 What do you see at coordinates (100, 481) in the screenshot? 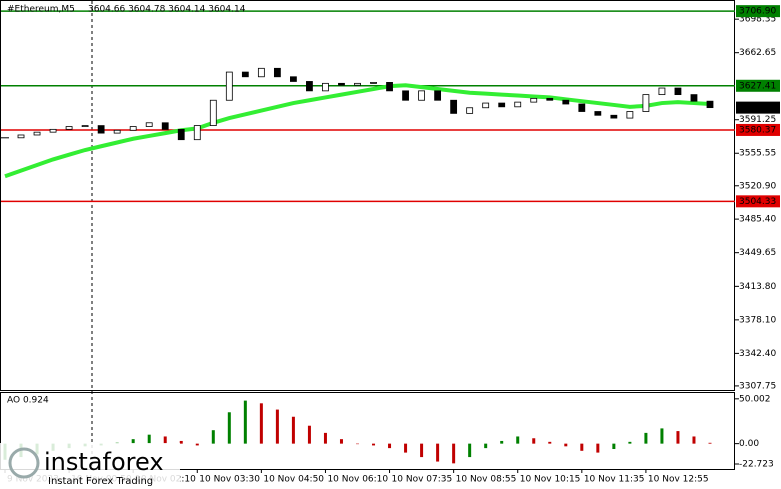
I see `watermark-tagline: Instant Forex Trading` at bounding box center [100, 481].